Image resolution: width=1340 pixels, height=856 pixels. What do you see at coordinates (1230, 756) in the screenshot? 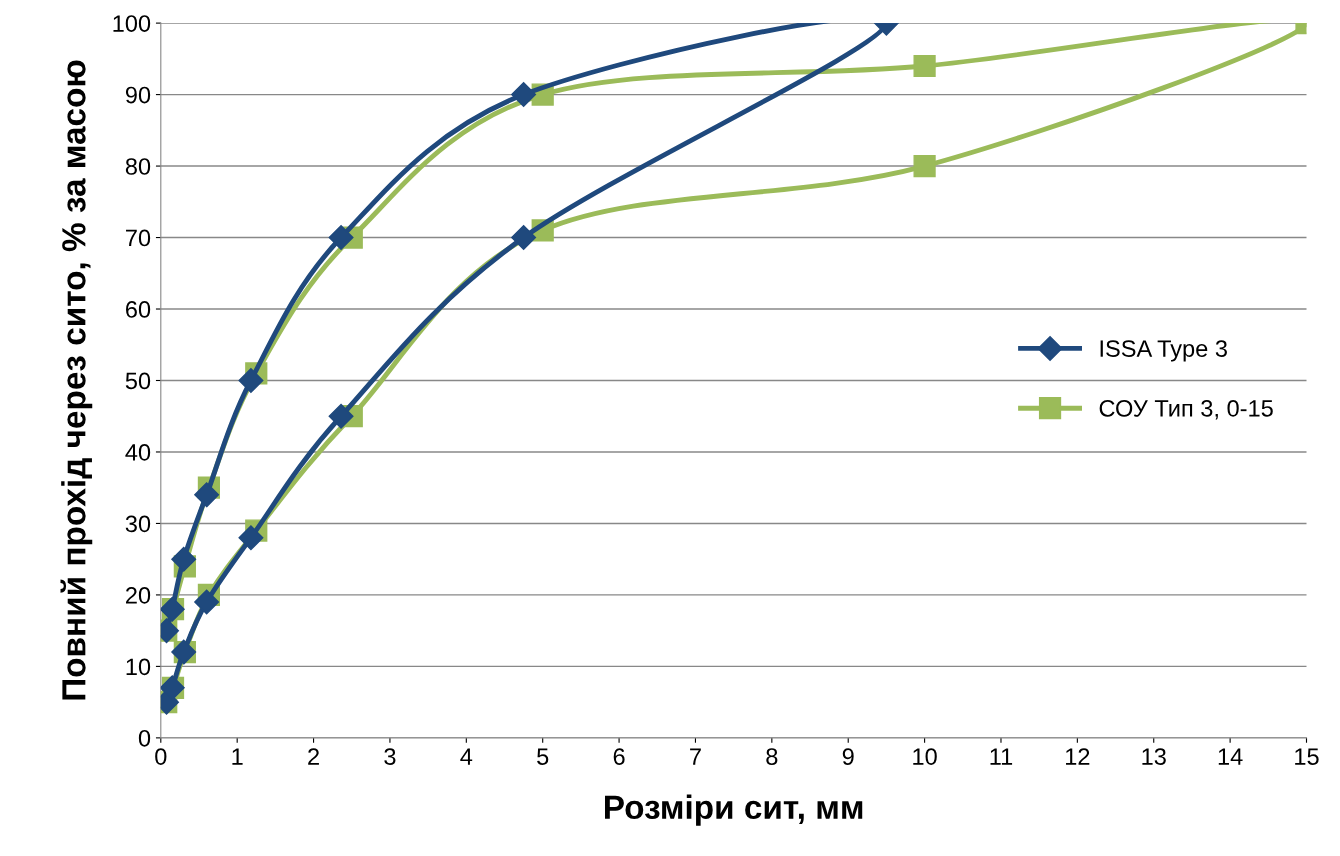
I see `x-tick-label: 14` at bounding box center [1230, 756].